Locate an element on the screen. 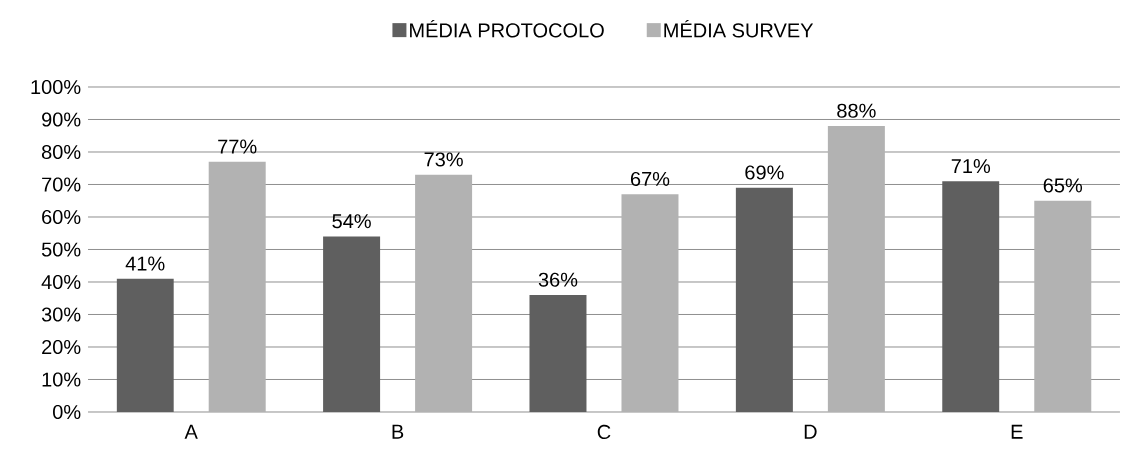 The image size is (1130, 459). data-label: 88% is located at coordinates (856, 110).